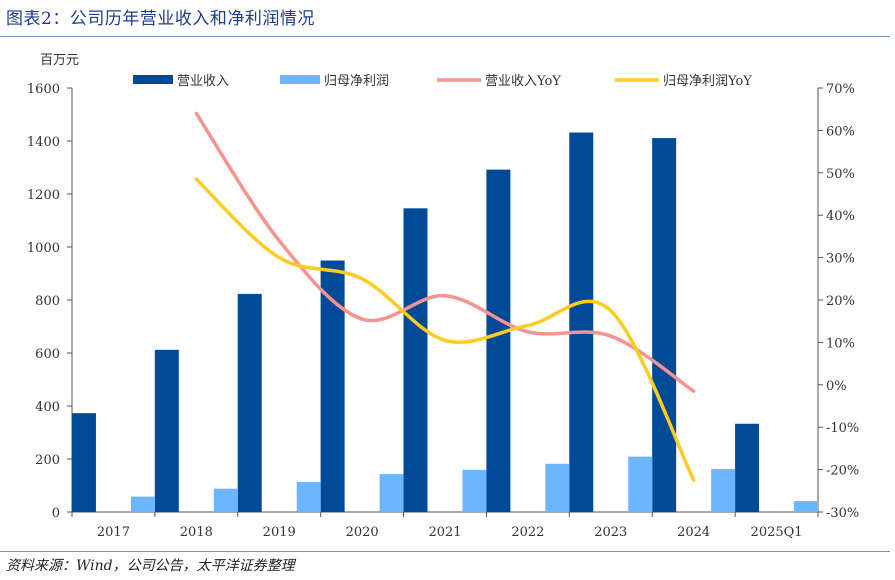  Describe the element at coordinates (445, 551) in the screenshot. I see `bottom-divider` at that location.